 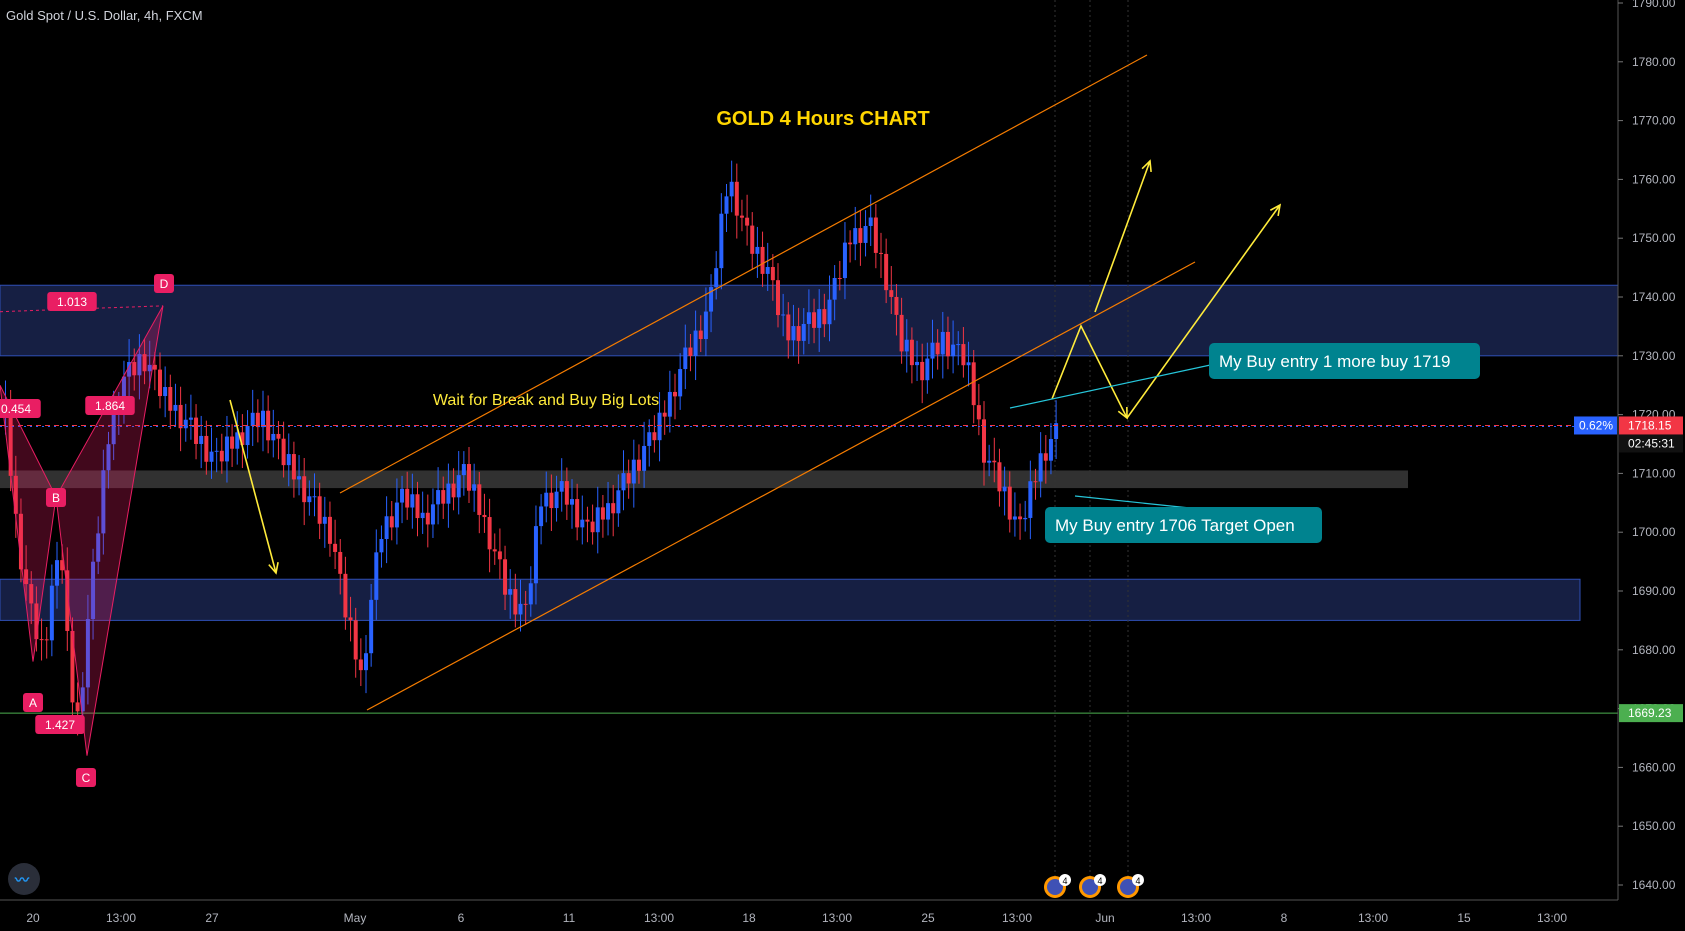 I want to click on percent-tag: 0.62%, so click(x=1596, y=425).